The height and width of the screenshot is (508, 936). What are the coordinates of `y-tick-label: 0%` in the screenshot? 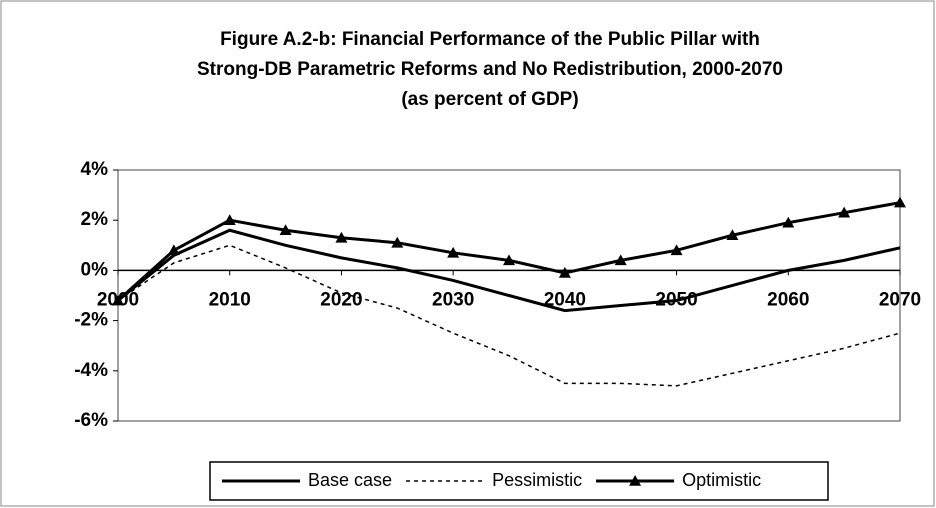 It's located at (95, 269).